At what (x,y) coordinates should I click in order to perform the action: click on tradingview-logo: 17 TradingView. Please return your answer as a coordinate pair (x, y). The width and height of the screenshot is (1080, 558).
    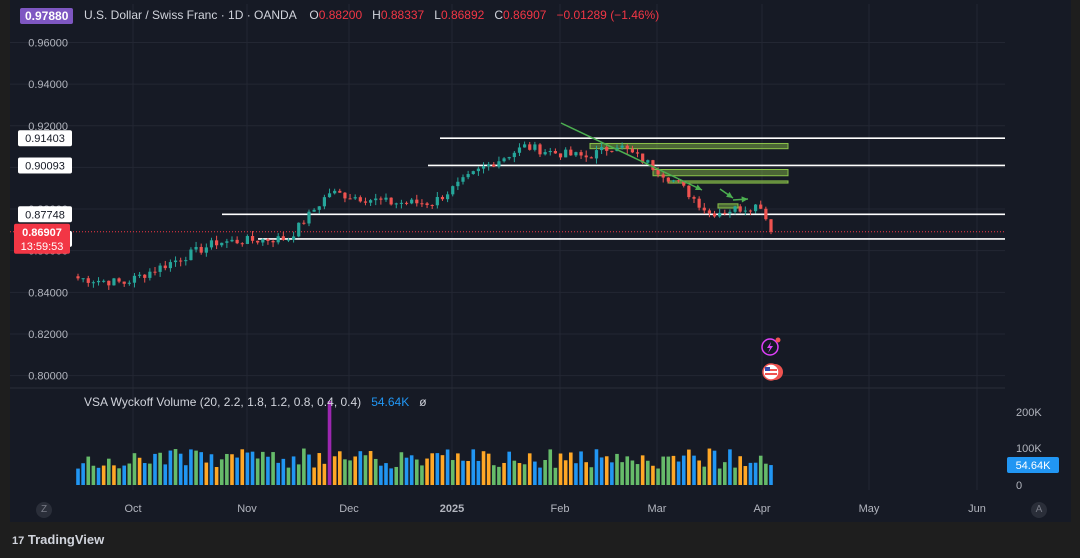
    Looking at the image, I should click on (58, 539).